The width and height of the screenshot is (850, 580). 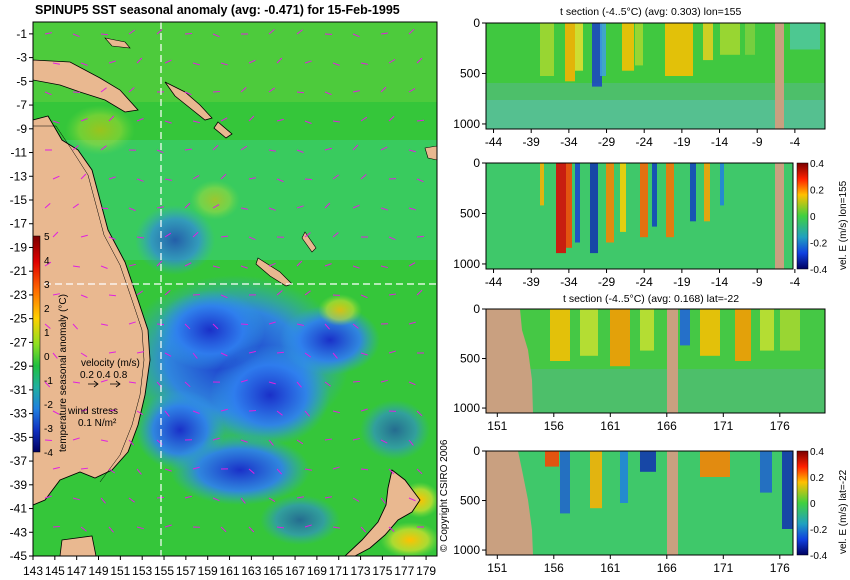 I want to click on temperature-colorbar-tick: 2, so click(x=47, y=309).